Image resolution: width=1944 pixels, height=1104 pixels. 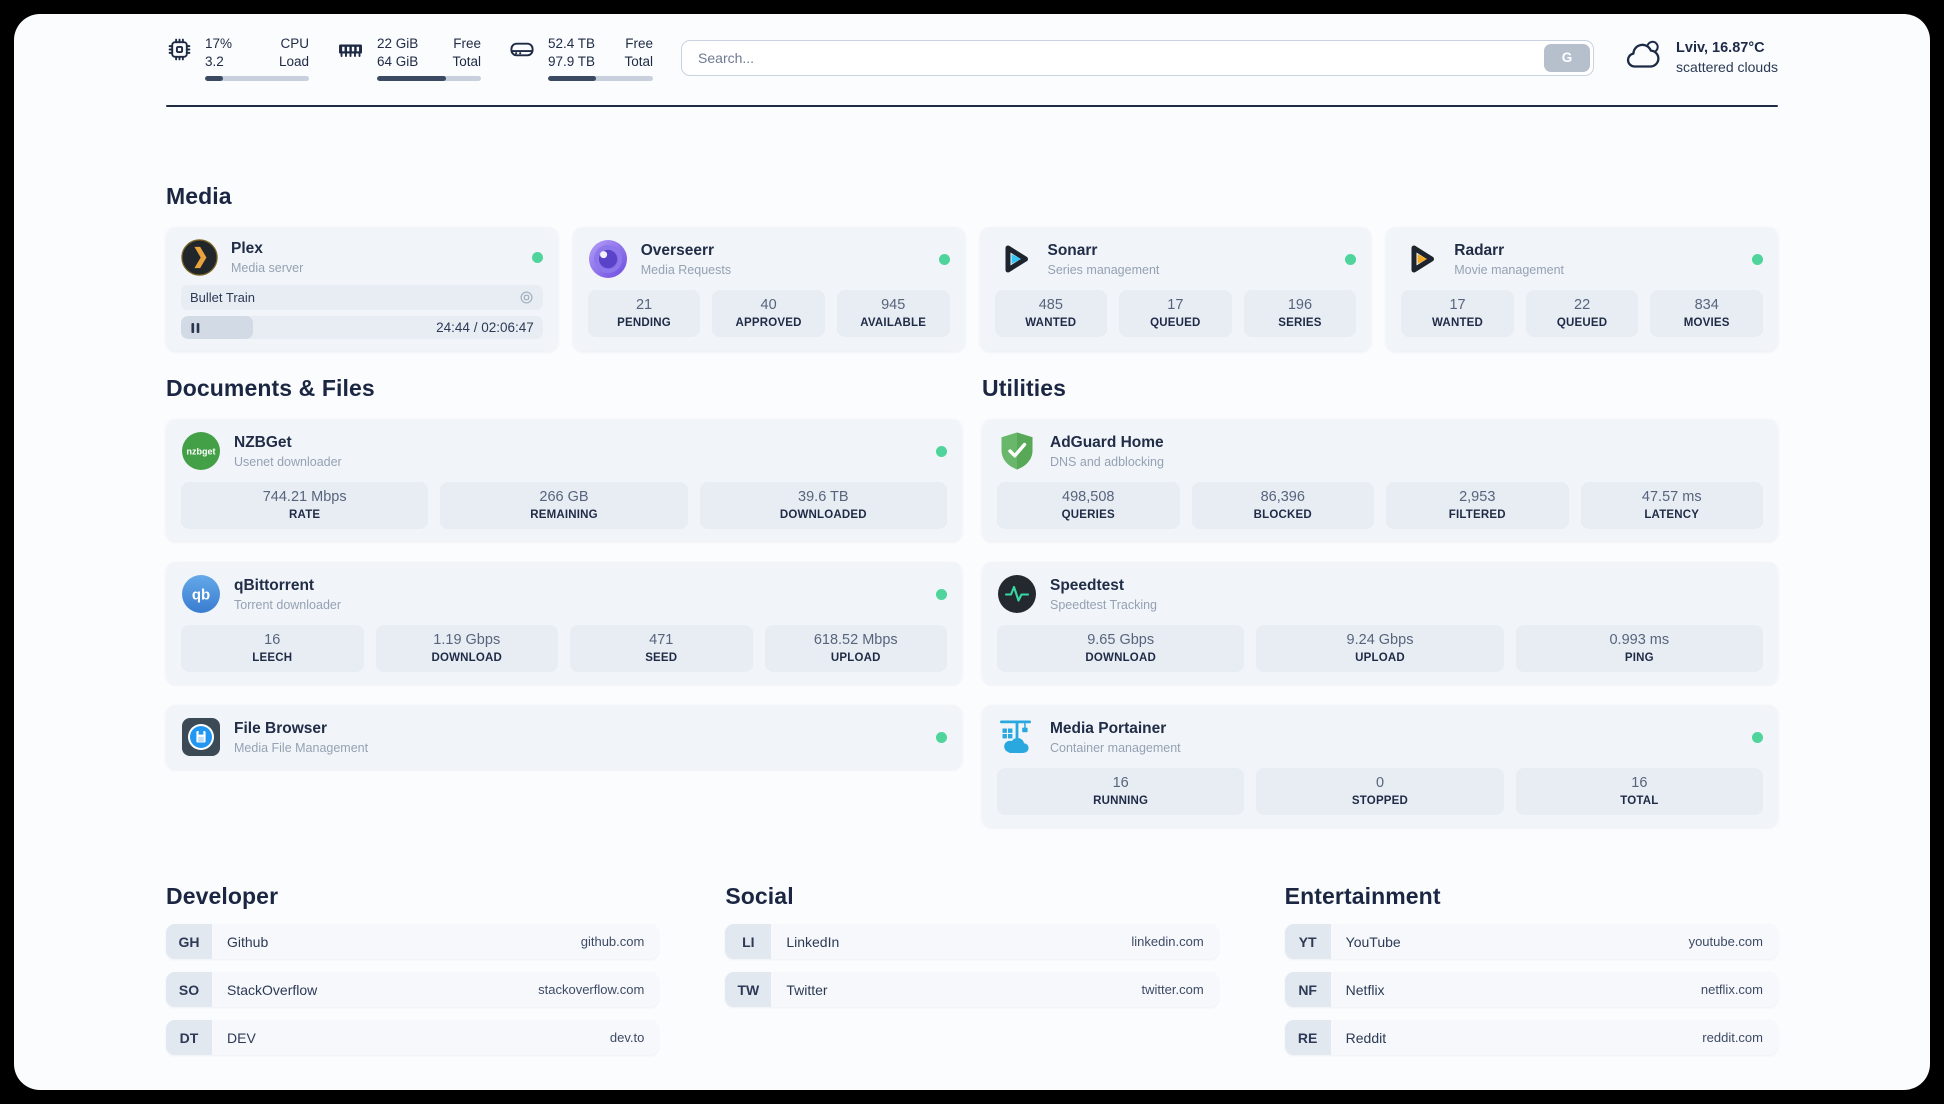 What do you see at coordinates (304, 497) in the screenshot?
I see `stat-value: 744.21 Mbps` at bounding box center [304, 497].